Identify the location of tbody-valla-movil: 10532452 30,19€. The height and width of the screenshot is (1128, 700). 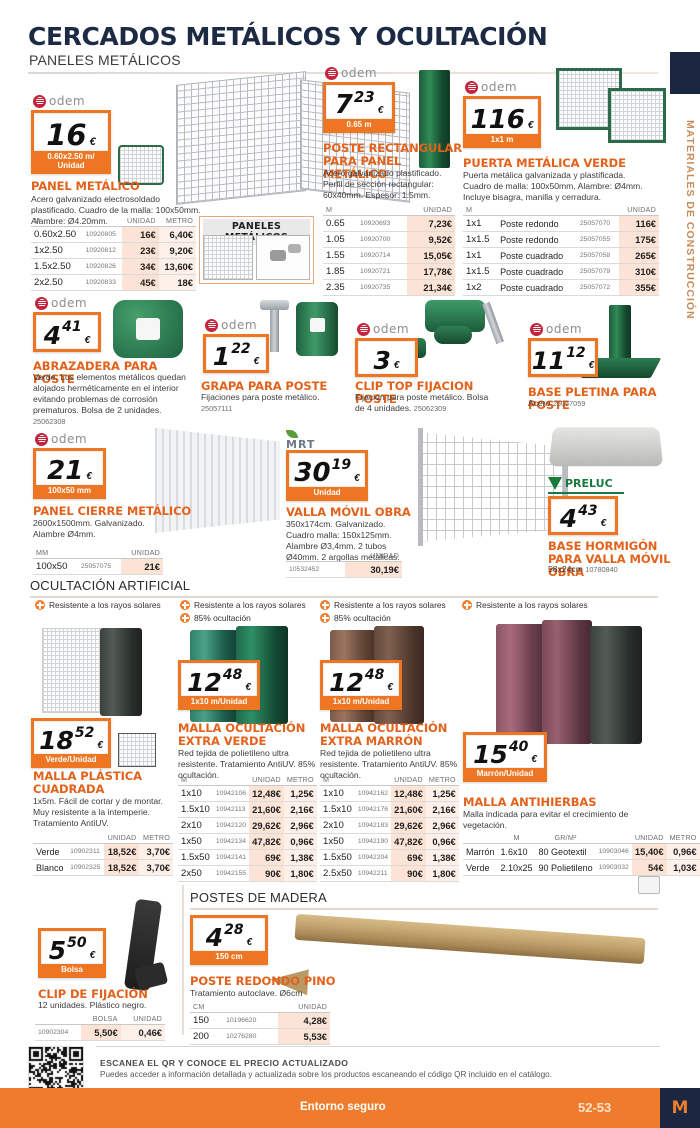
(344, 569).